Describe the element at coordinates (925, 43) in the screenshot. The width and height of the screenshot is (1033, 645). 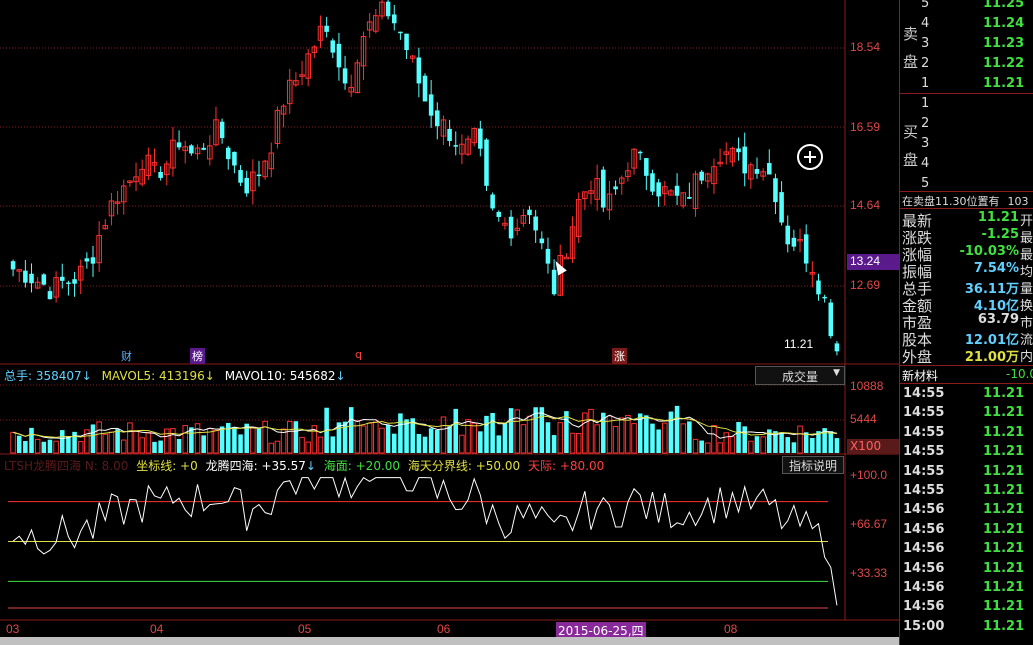
I see `sell-level: 3` at that location.